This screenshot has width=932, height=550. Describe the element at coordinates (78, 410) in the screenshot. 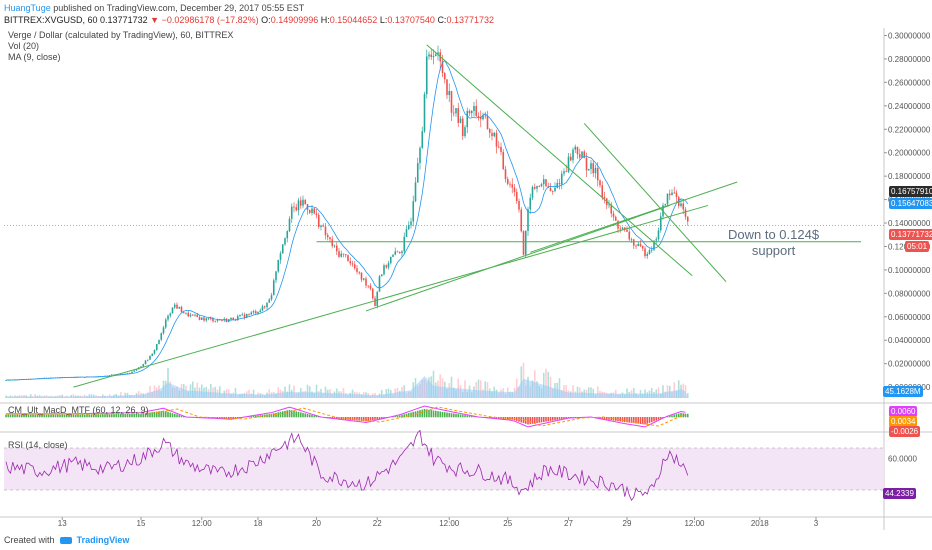

I see `macd-legend: CM_Ult_MacD_MTF (60, 12, 26, 9)` at that location.